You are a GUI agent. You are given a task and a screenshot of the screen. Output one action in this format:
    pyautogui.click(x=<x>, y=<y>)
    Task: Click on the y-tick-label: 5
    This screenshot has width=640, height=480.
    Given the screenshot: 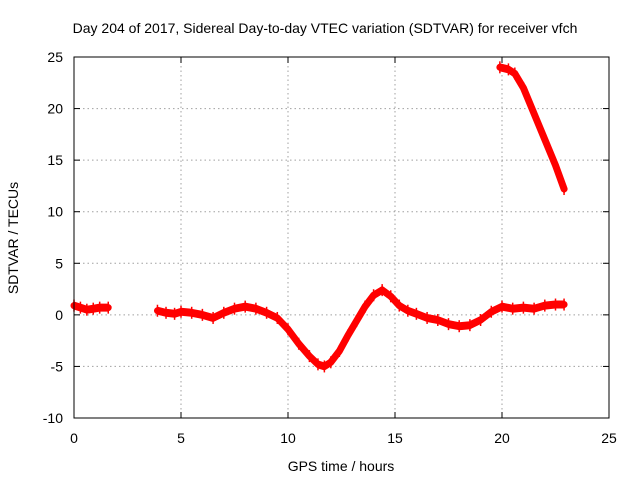 What is the action you would take?
    pyautogui.click(x=59, y=263)
    